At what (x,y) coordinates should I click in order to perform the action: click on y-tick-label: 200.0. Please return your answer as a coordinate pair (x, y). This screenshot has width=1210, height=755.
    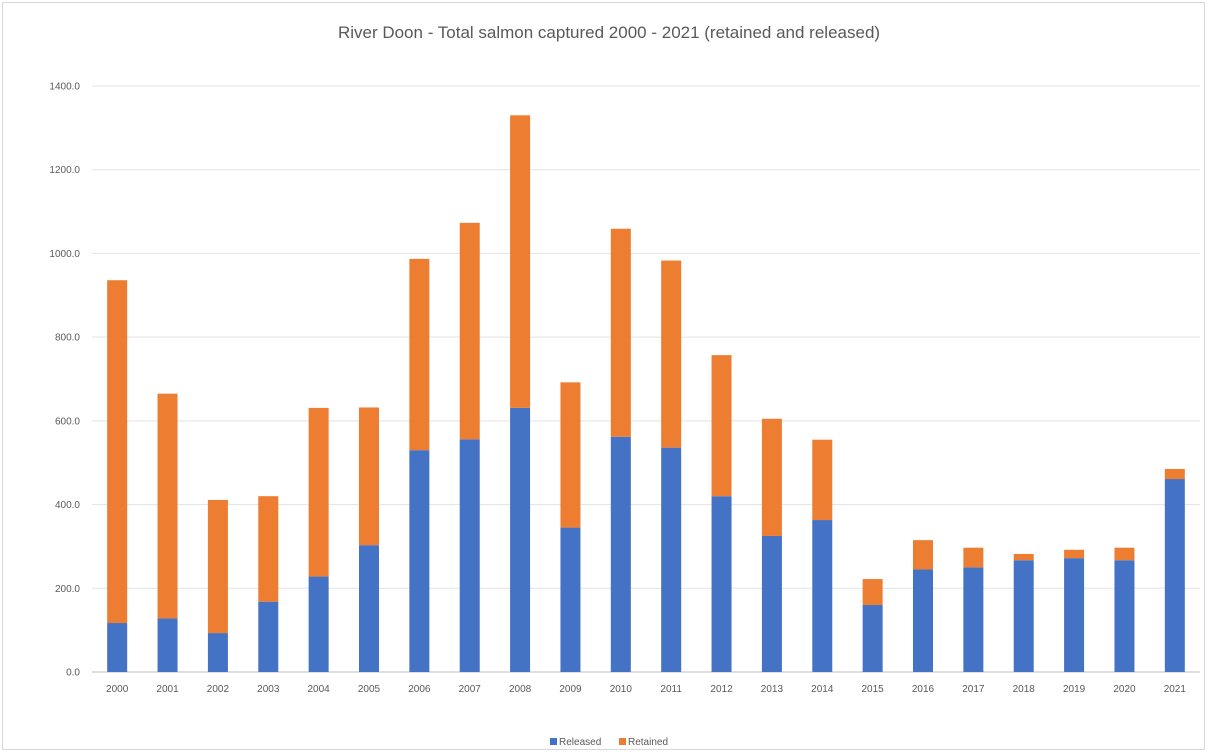
    Looking at the image, I should click on (67, 589).